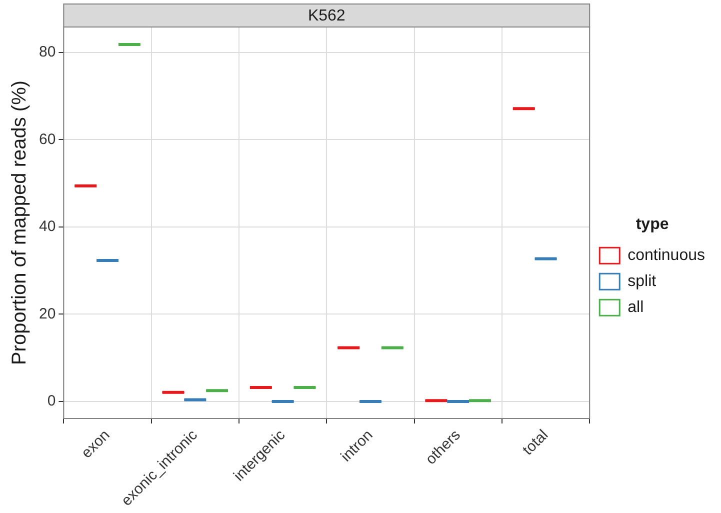 The image size is (721, 513). I want to click on legend-title: type, so click(652, 224).